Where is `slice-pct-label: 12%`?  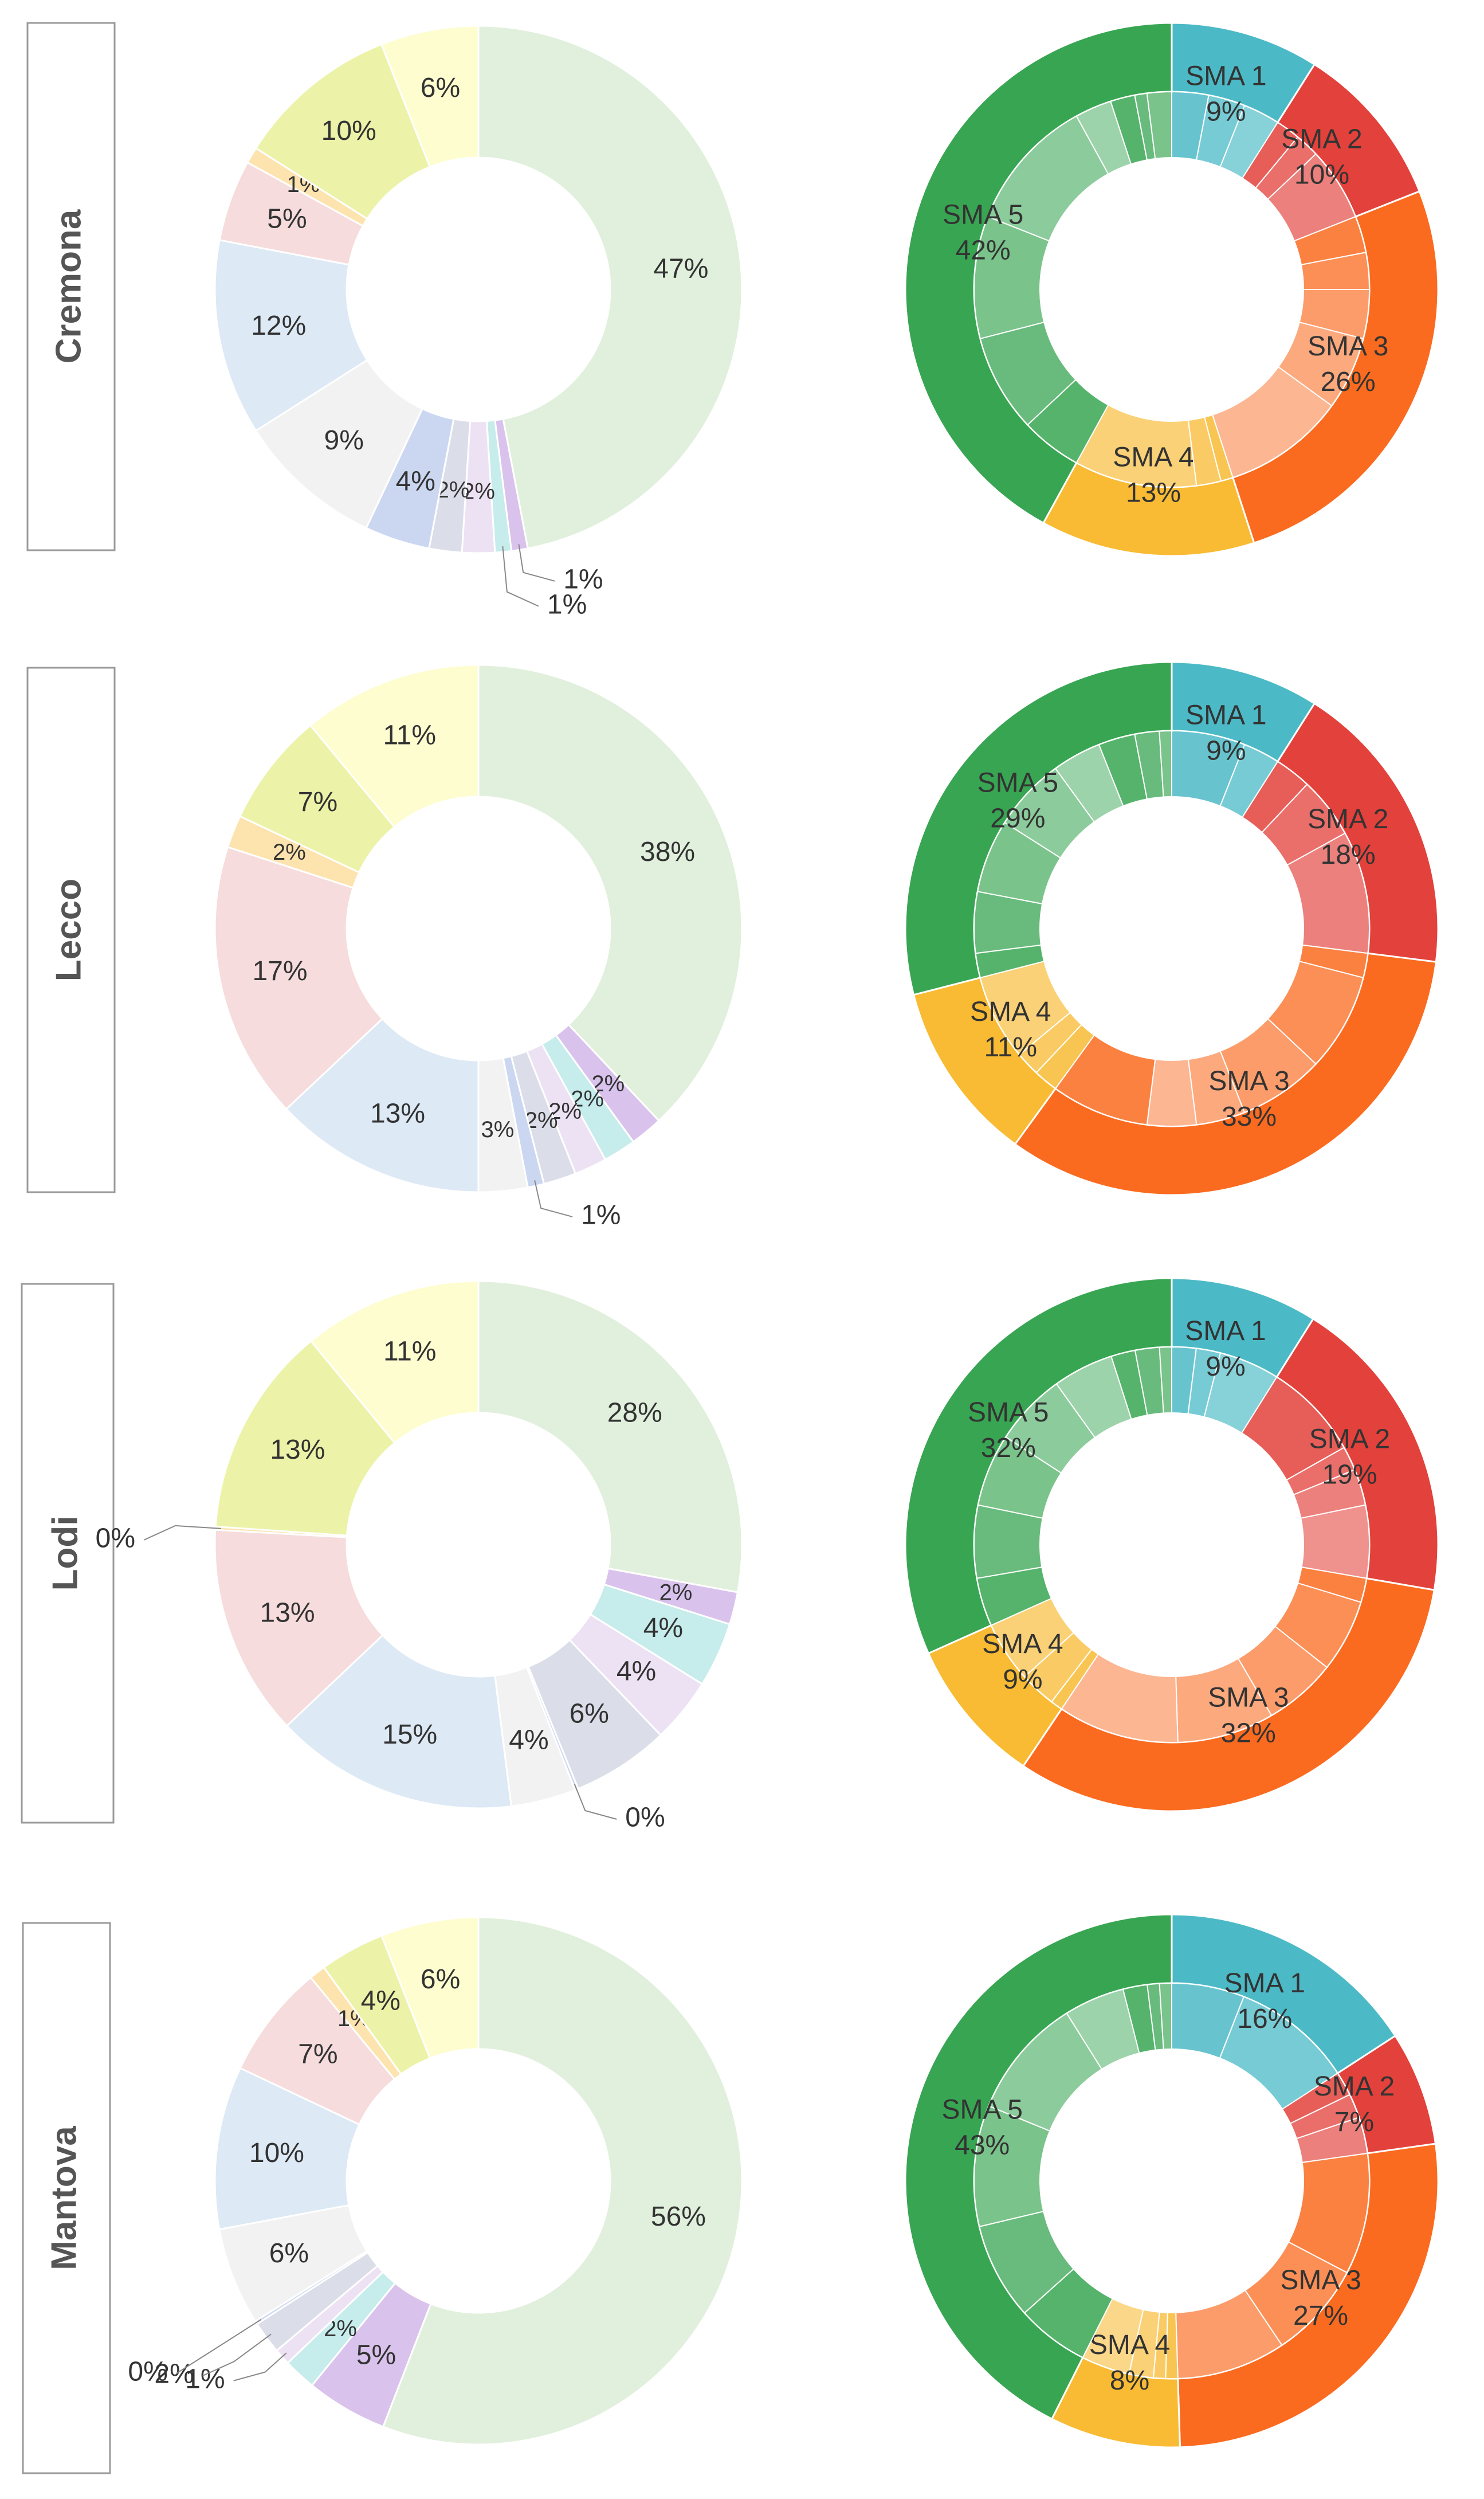 slice-pct-label: 12% is located at coordinates (278, 326).